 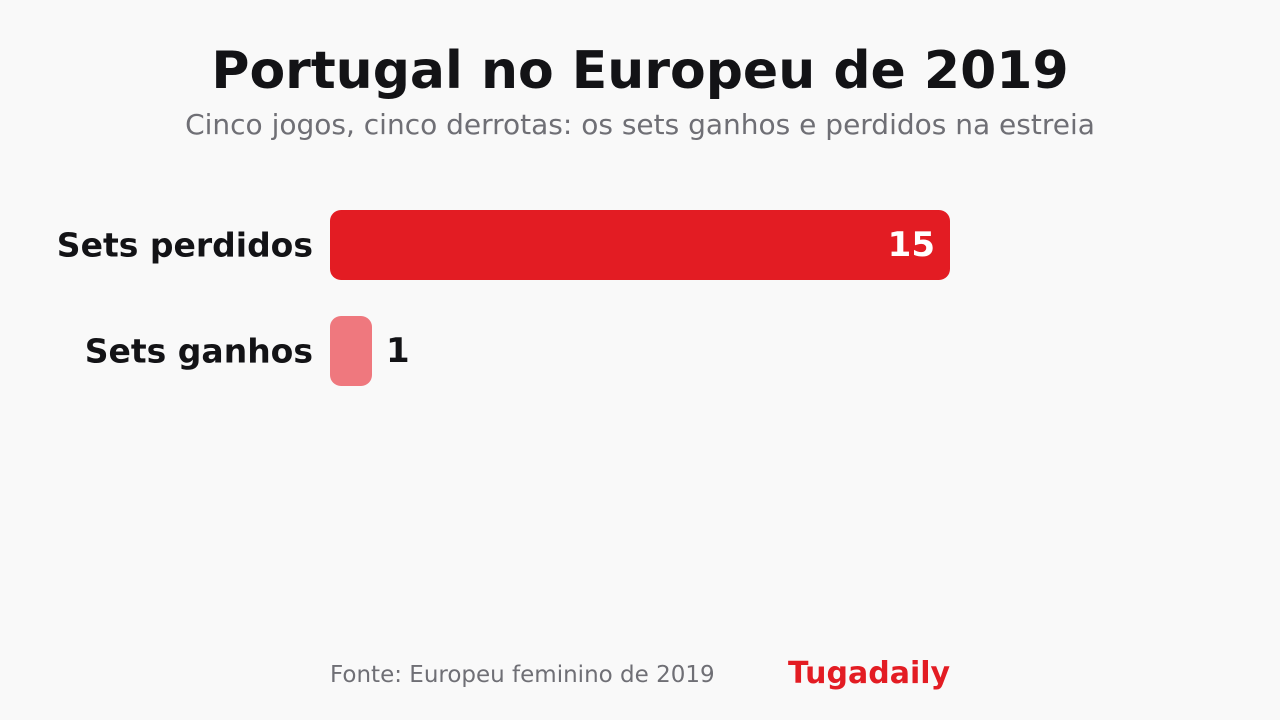 I want to click on category-label: Sets perdidos, so click(x=185, y=245).